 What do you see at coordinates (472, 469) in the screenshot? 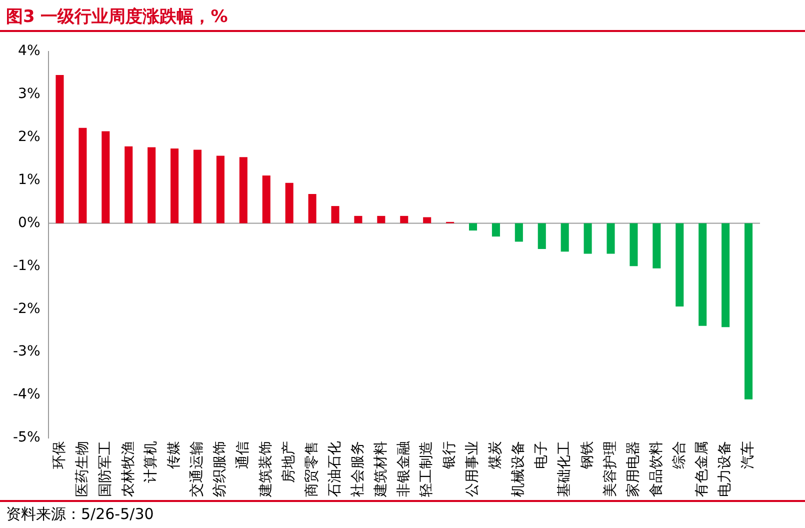
I see `x-tick-label: 公用事业` at bounding box center [472, 469].